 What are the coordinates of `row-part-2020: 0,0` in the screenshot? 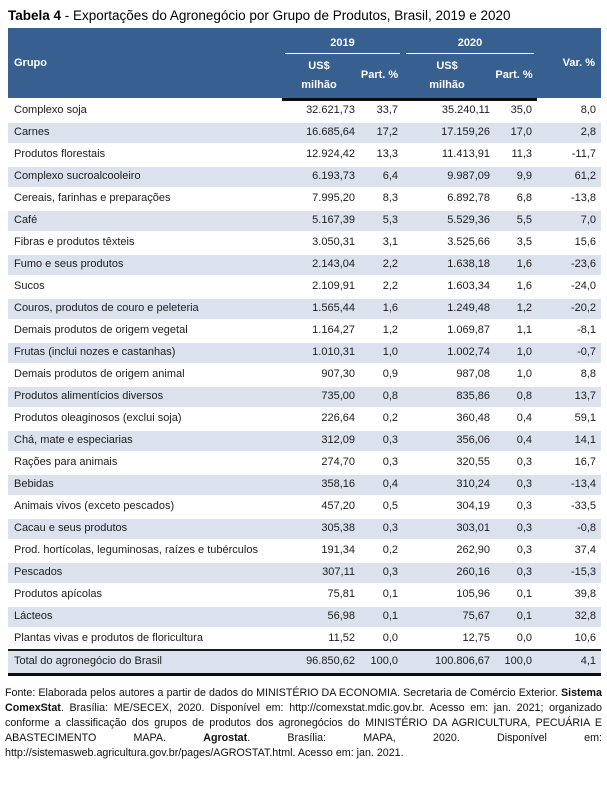 It's located at (516, 638).